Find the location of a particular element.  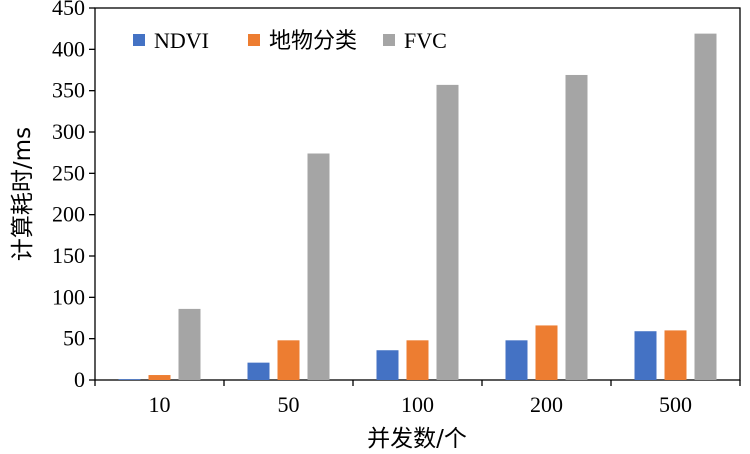

y-tick-label: 100 is located at coordinates (68, 296).